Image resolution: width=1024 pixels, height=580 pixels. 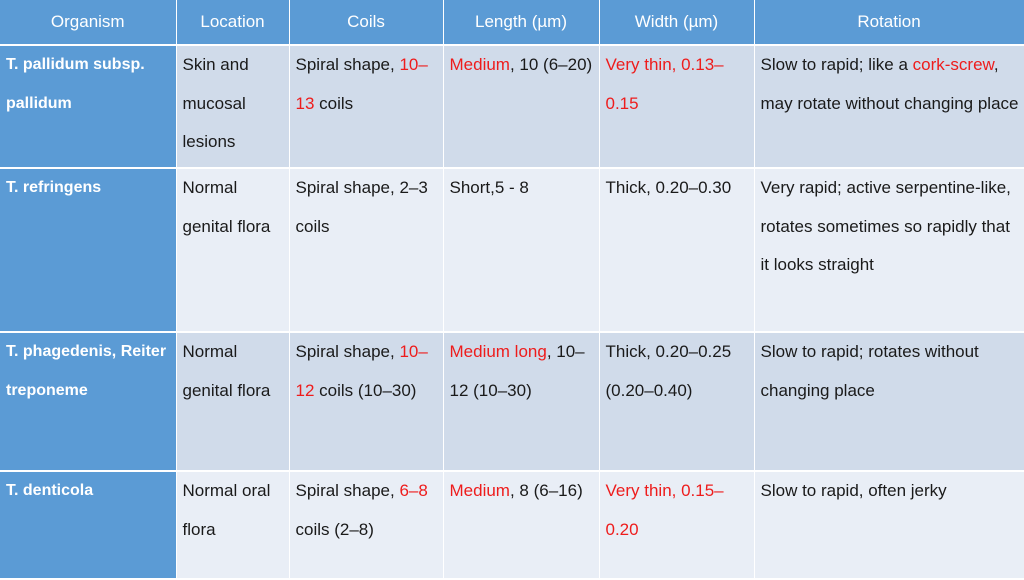 I want to click on coils-cell: Spiral shape, 10–13 coils, so click(x=366, y=107).